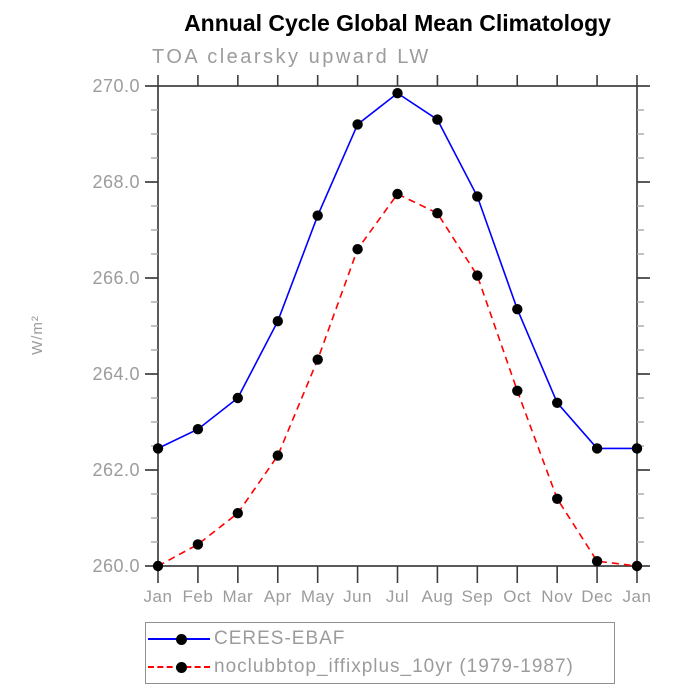  Describe the element at coordinates (116, 566) in the screenshot. I see `y-tick-label: 260.0` at that location.